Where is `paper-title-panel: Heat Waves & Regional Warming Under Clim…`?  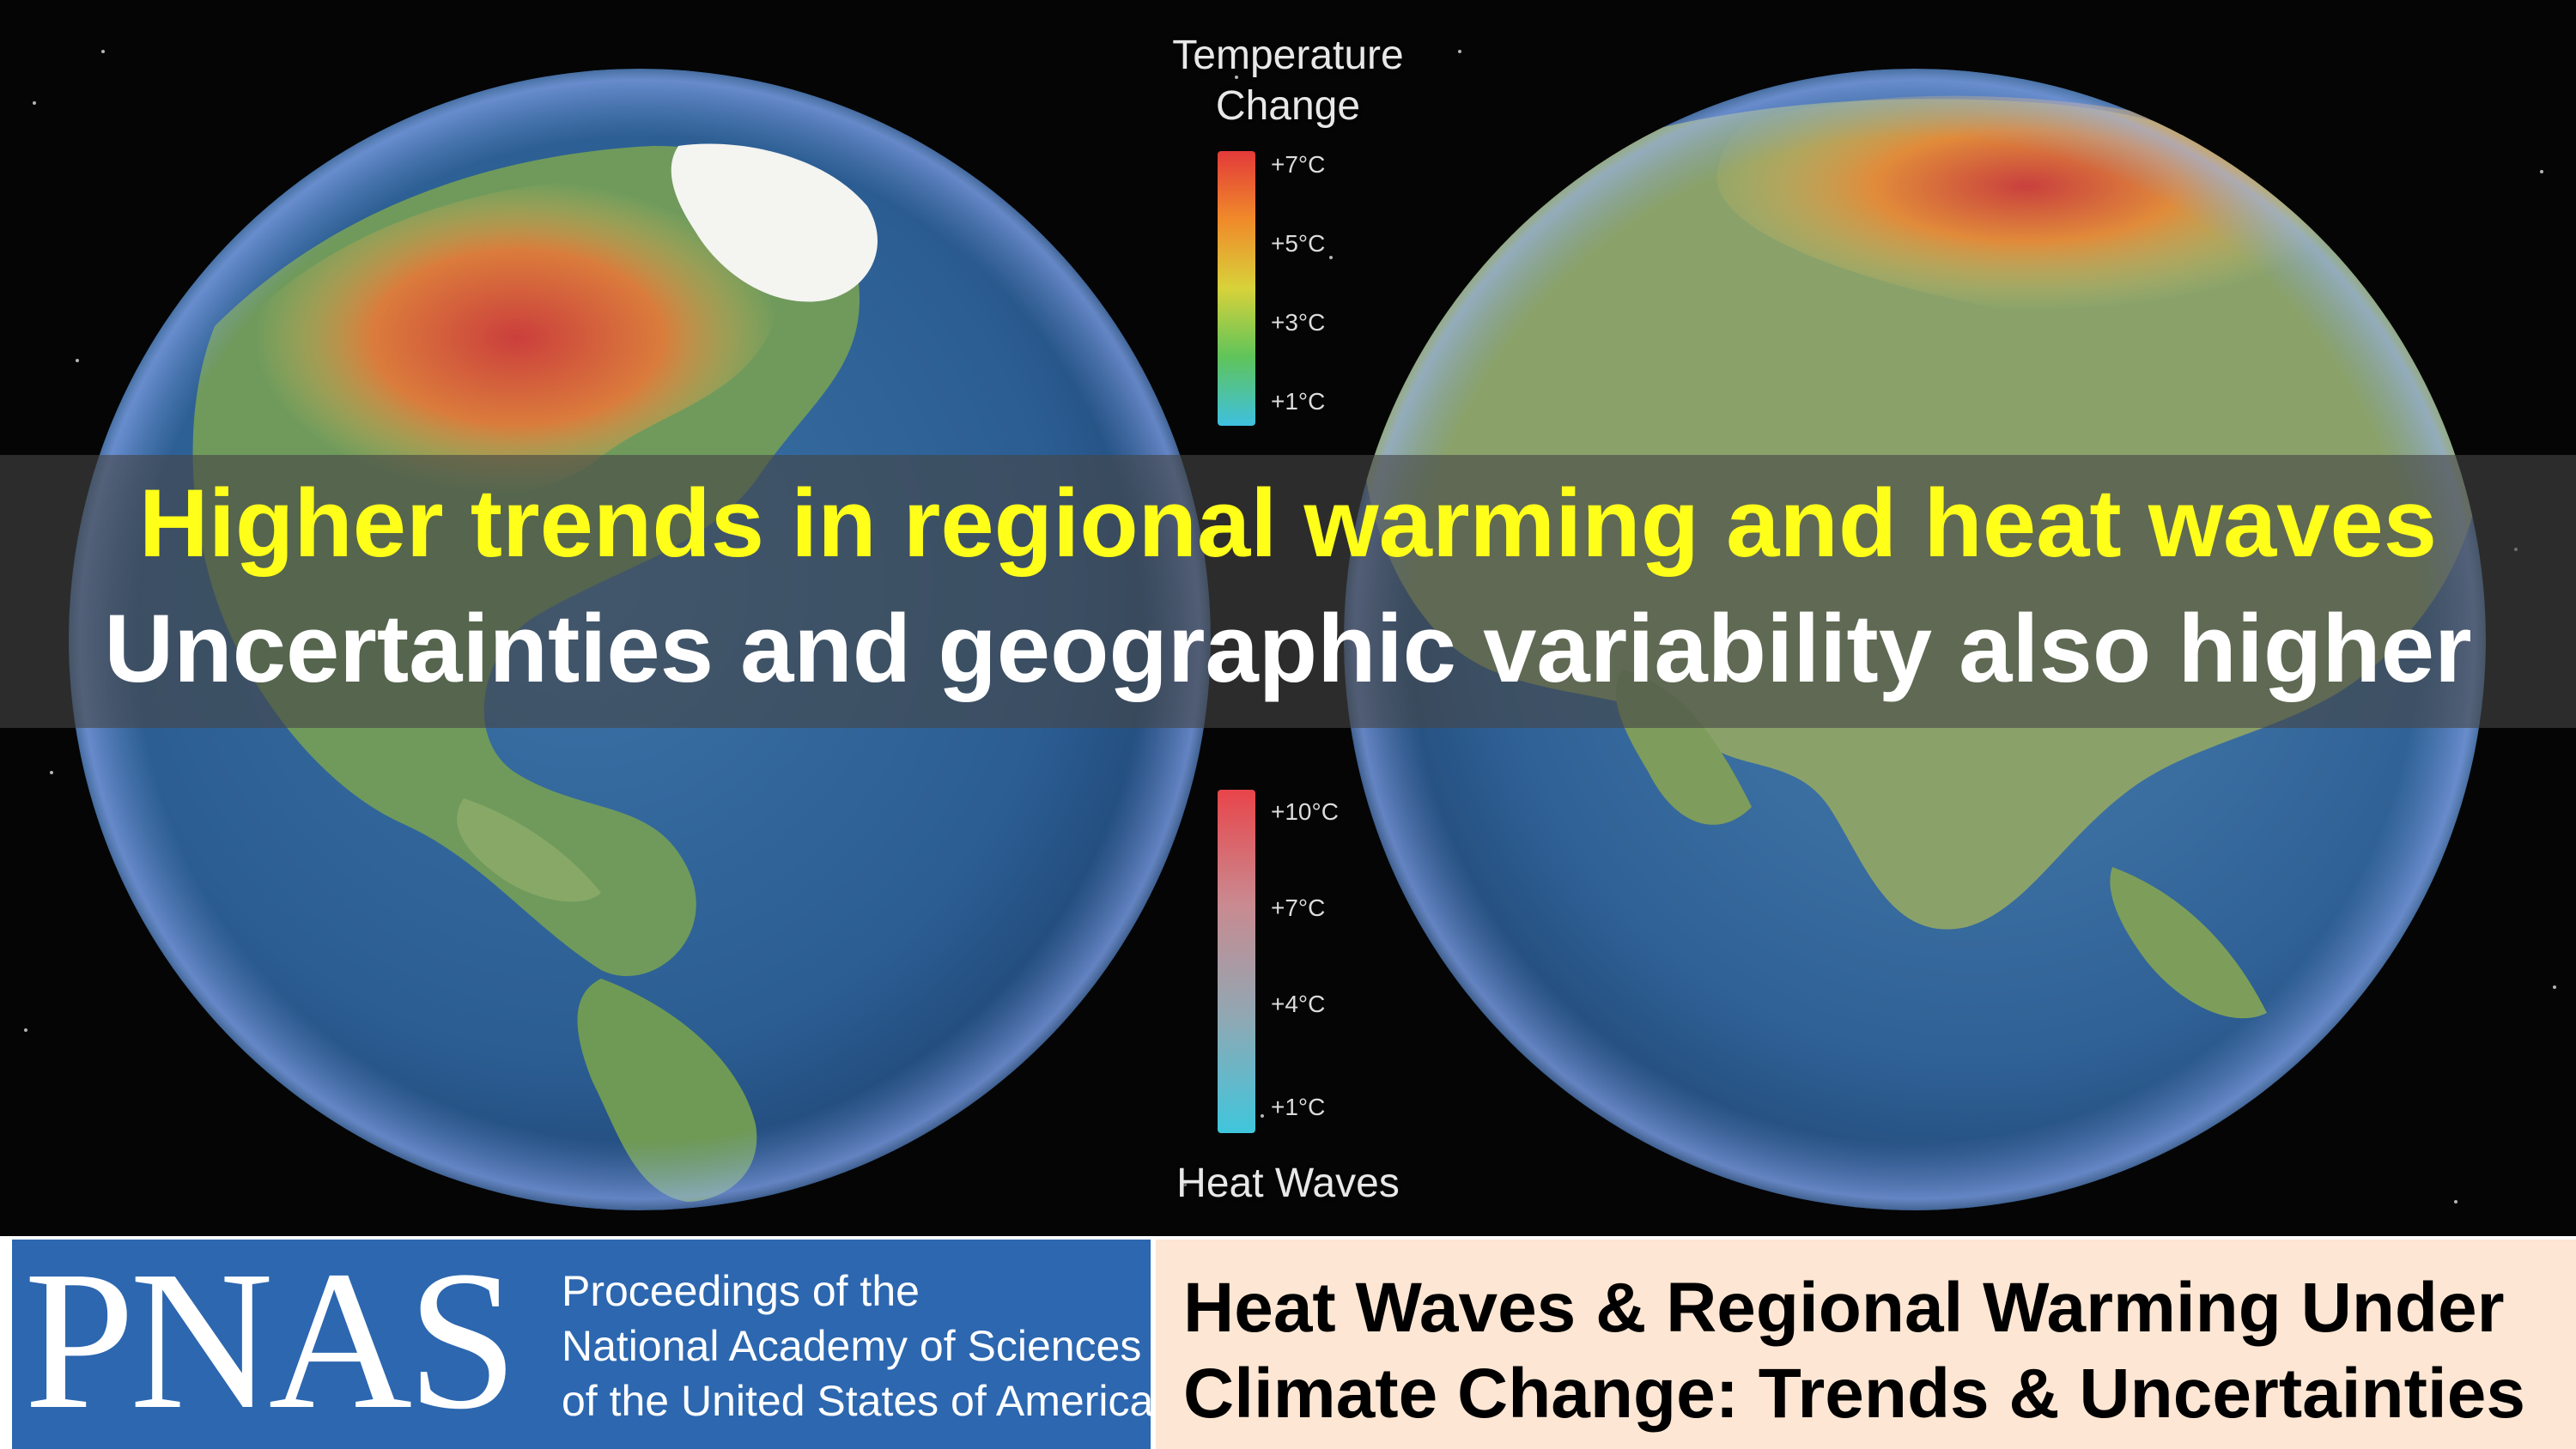 paper-title-panel: Heat Waves & Regional Warming Under Clim… is located at coordinates (1866, 1344).